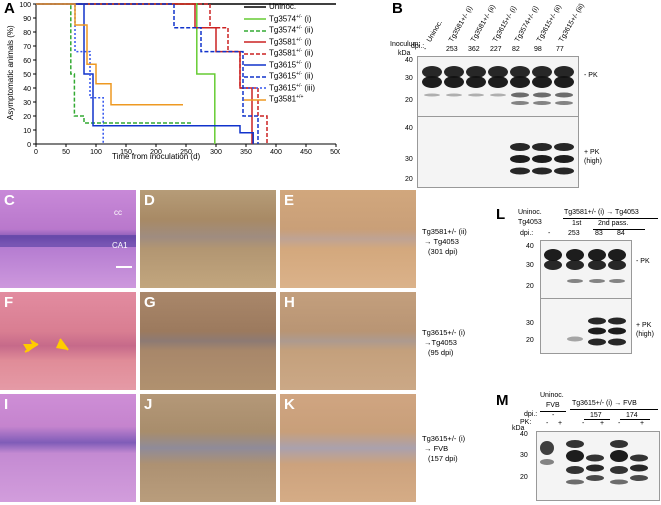 The width and height of the screenshot is (661, 505). I want to click on m-marker-40: 40, so click(524, 434).